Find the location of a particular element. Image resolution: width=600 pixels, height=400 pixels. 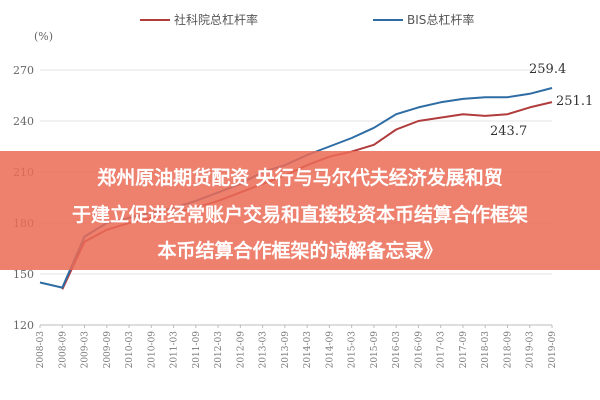

banner-text-line-2: 于建立促进经常账户交易和直接投资本币结算合作框架 is located at coordinates (299, 215).